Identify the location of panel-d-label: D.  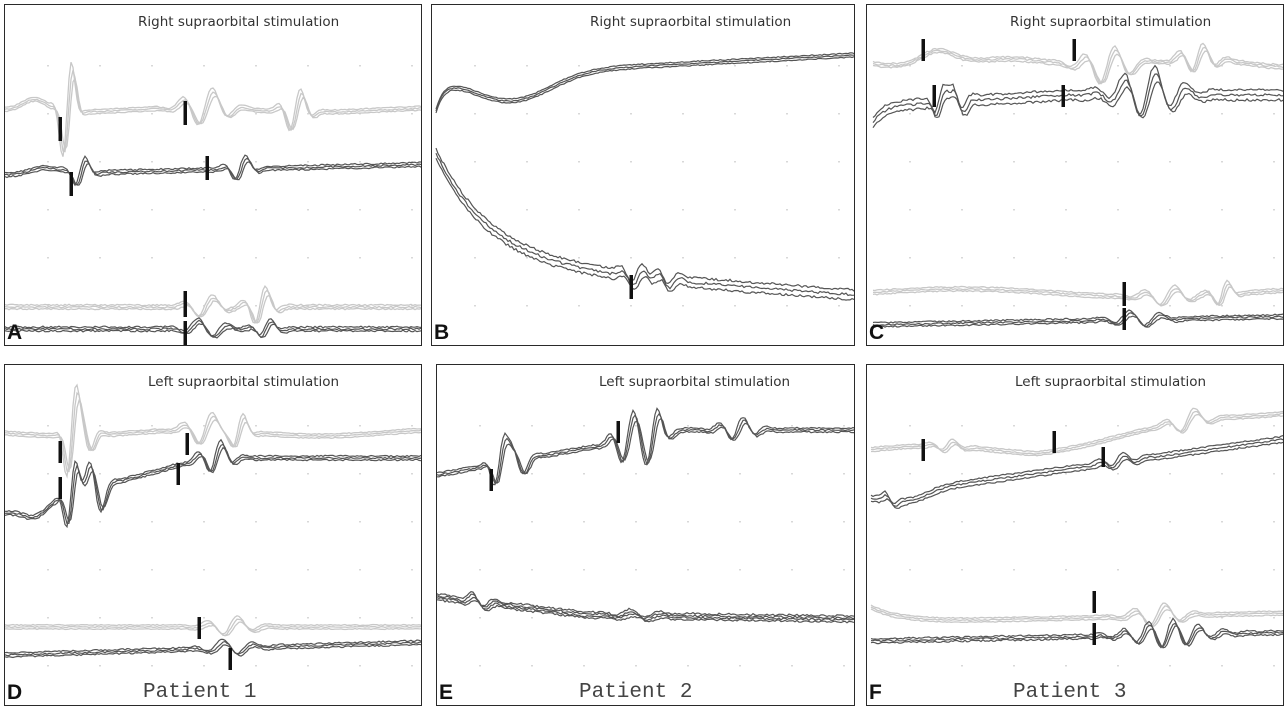
(15, 692).